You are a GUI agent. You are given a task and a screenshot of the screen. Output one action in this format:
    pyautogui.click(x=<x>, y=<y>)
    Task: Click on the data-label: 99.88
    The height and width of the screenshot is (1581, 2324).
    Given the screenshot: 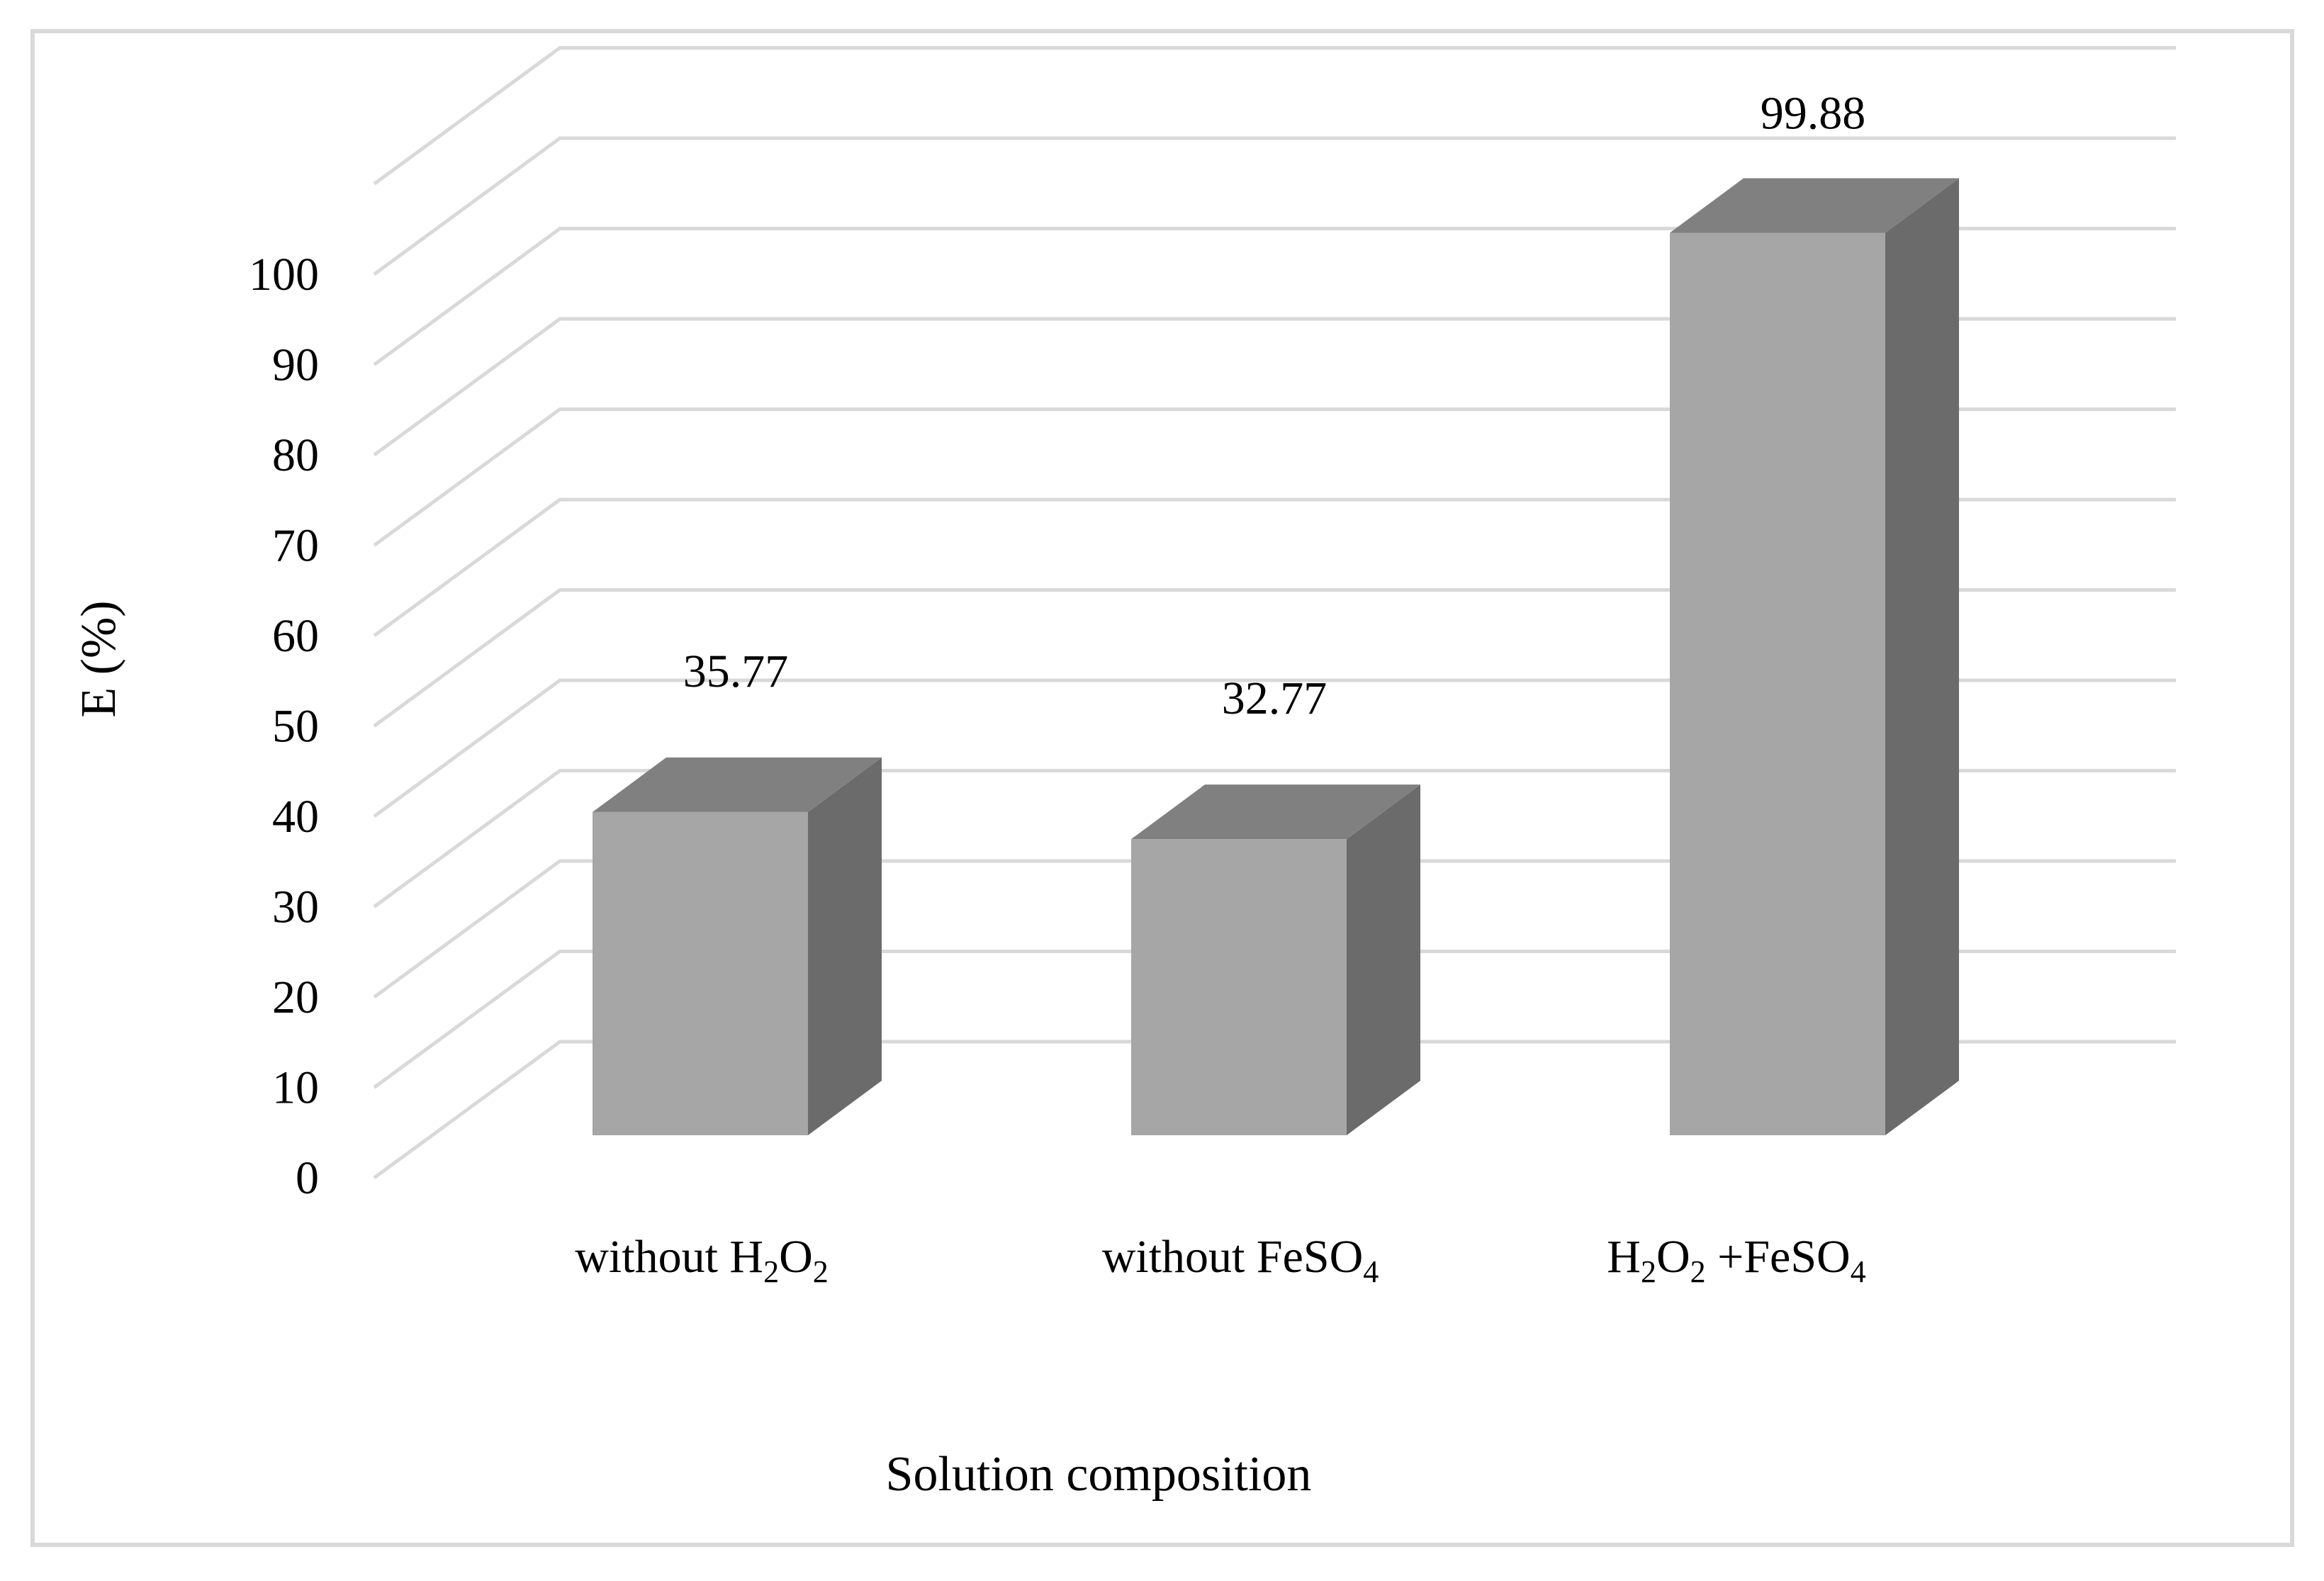 What is the action you would take?
    pyautogui.click(x=1813, y=114)
    